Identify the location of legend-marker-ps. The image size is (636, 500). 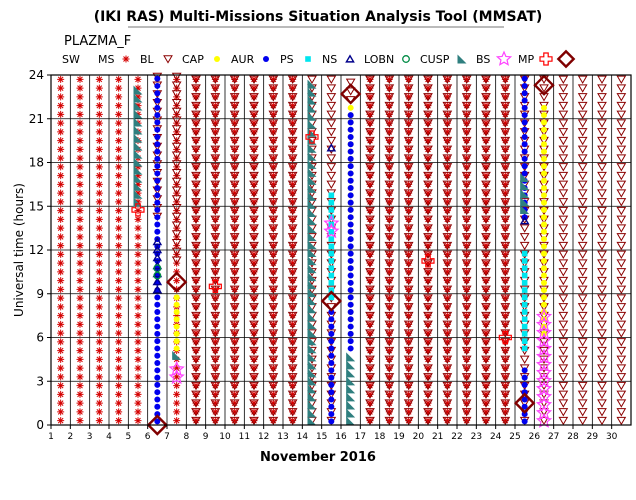
(308, 59).